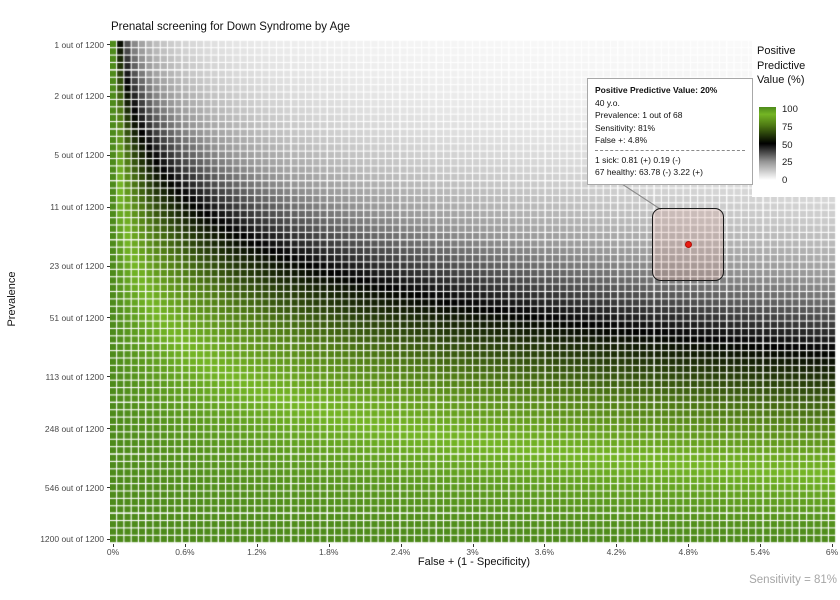 This screenshot has width=840, height=600. I want to click on y-tick-label: 2 out of 1200, so click(79, 96).